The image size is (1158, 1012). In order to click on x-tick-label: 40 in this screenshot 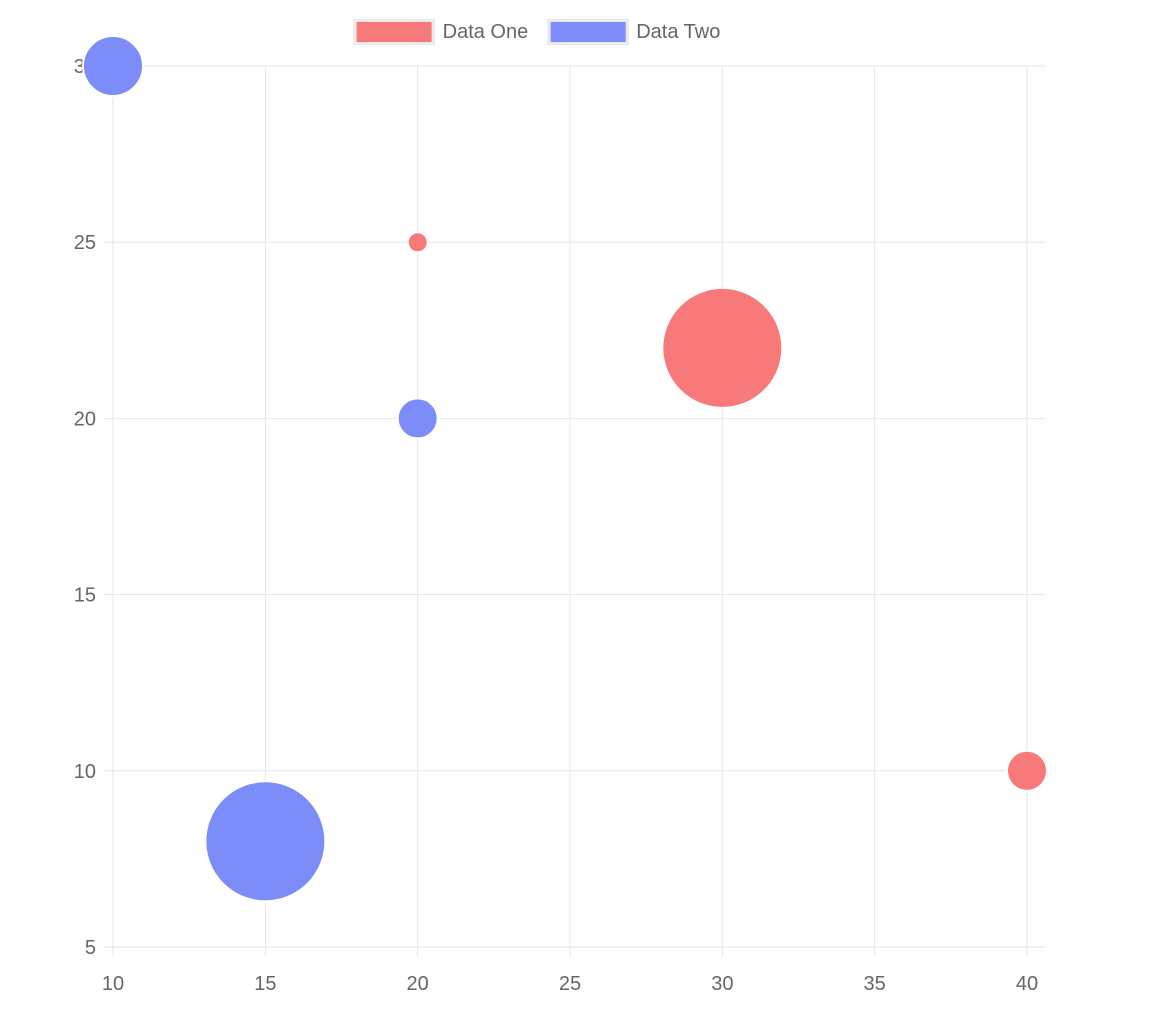, I will do `click(1027, 984)`.